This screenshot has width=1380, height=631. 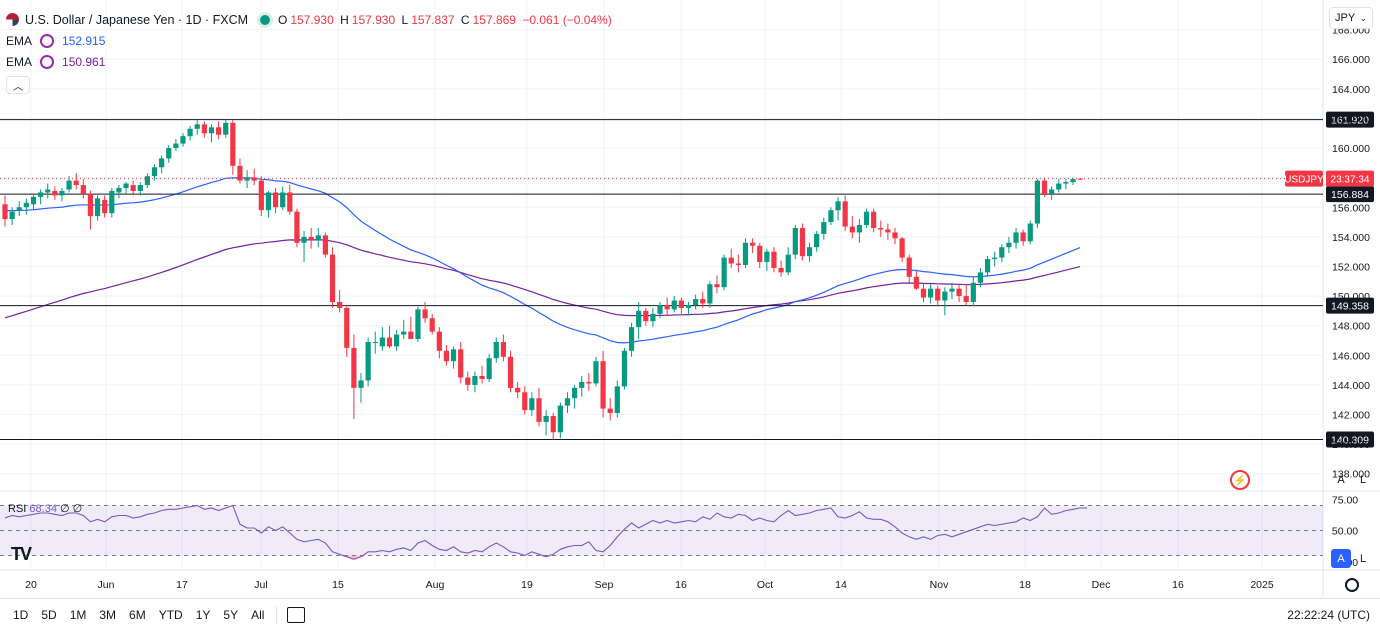 What do you see at coordinates (1341, 479) in the screenshot?
I see `auto-scale-button: A` at bounding box center [1341, 479].